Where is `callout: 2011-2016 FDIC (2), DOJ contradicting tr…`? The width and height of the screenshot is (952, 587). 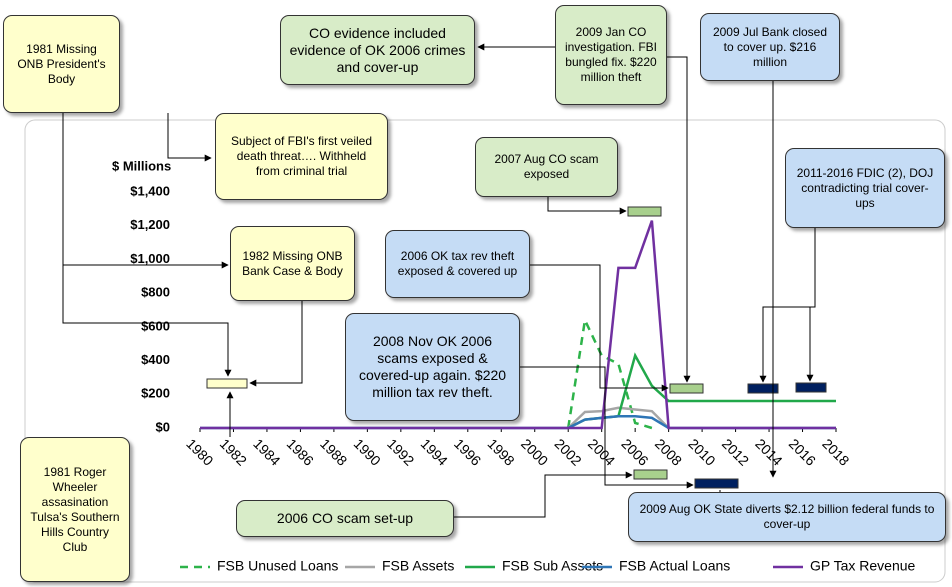
callout: 2011-2016 FDIC (2), DOJ contradicting tr… is located at coordinates (865, 188).